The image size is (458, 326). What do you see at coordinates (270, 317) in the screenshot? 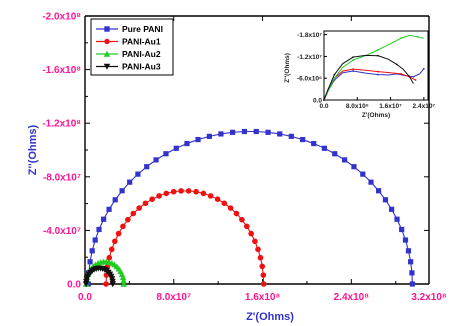
I see `x-axis-title: Z'(Ohms)` at bounding box center [270, 317].